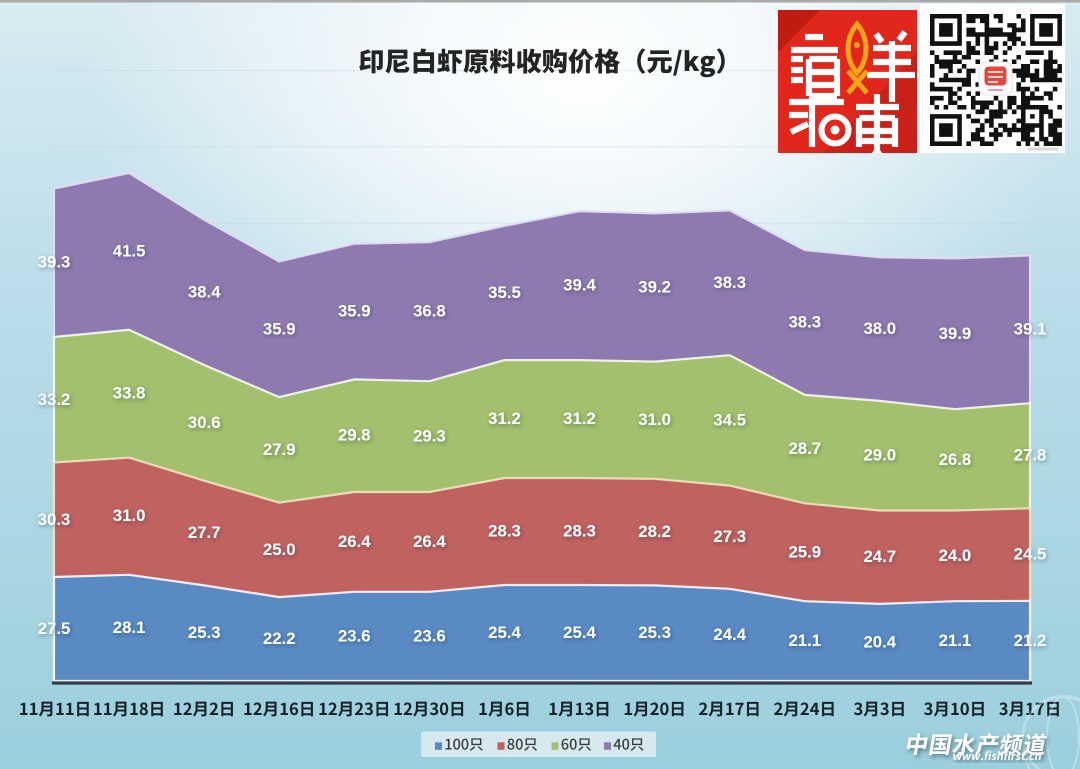 The width and height of the screenshot is (1080, 769). Describe the element at coordinates (1030, 640) in the screenshot. I see `svg-text: 21.2` at that location.